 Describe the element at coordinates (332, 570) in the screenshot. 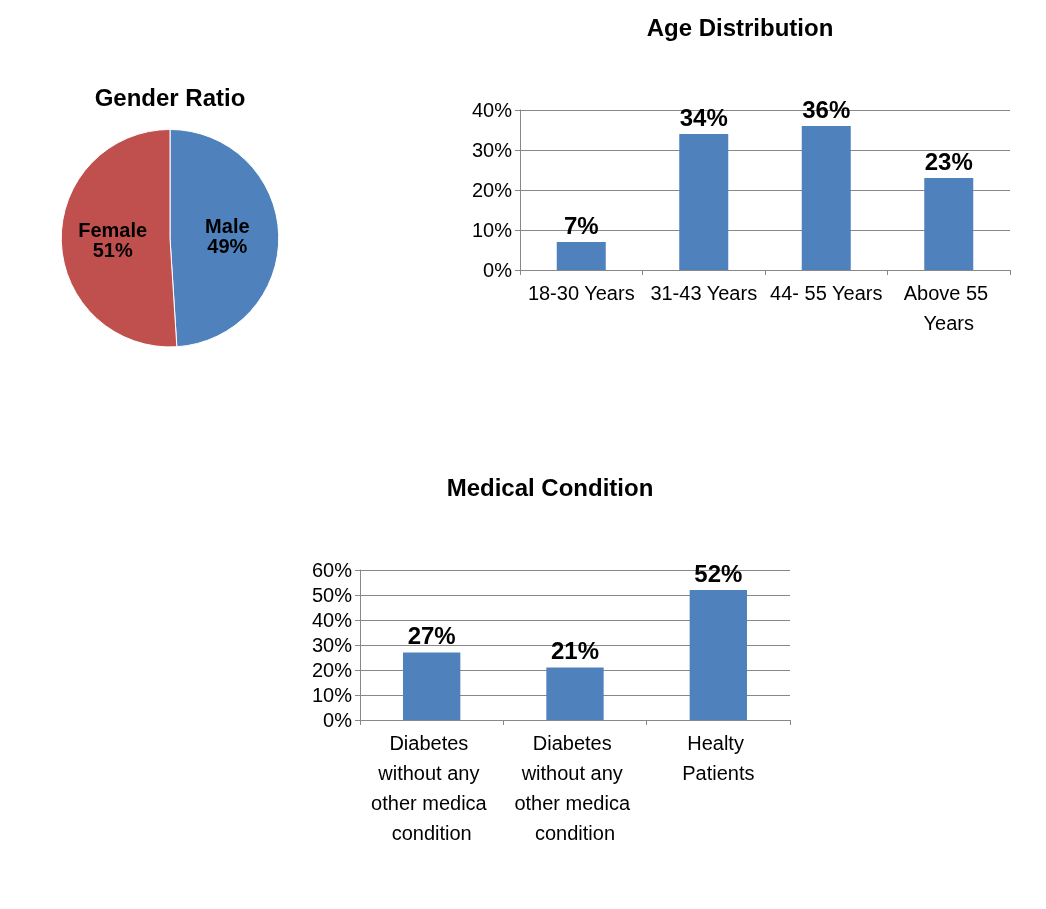

I see `y-tick-label: 60%` at that location.